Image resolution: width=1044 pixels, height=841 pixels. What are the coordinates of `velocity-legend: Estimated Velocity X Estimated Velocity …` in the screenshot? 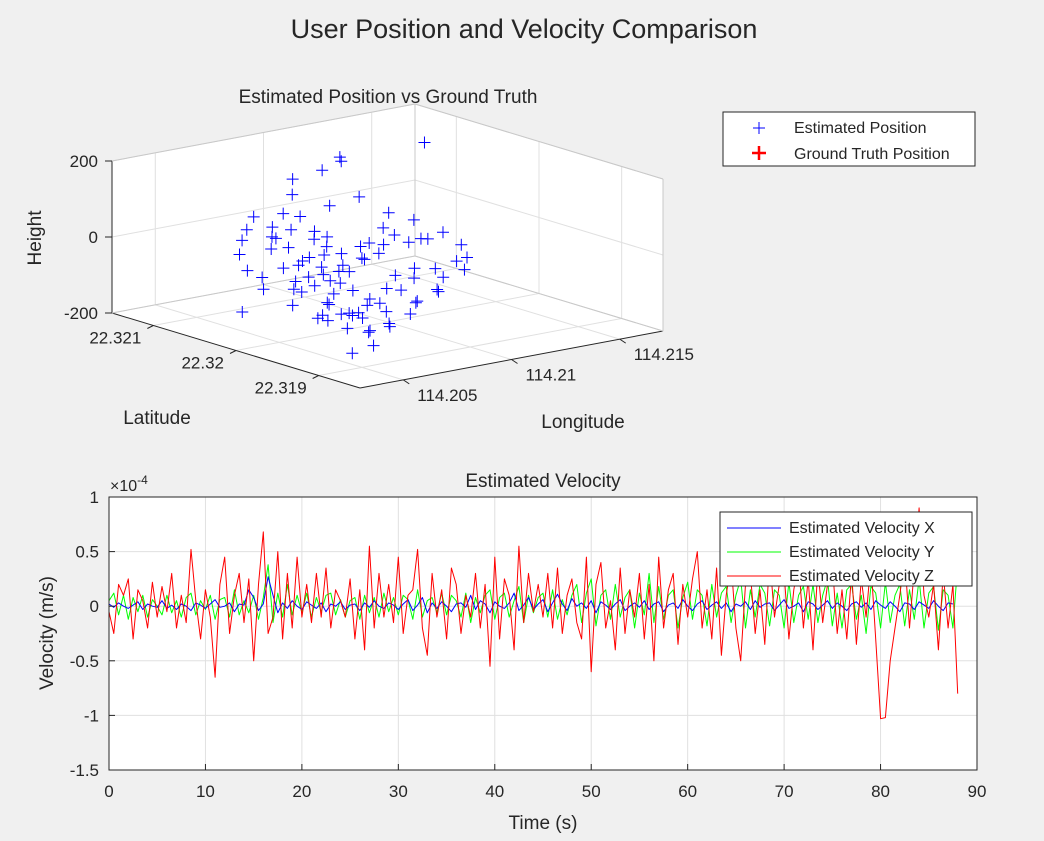 It's located at (846, 549).